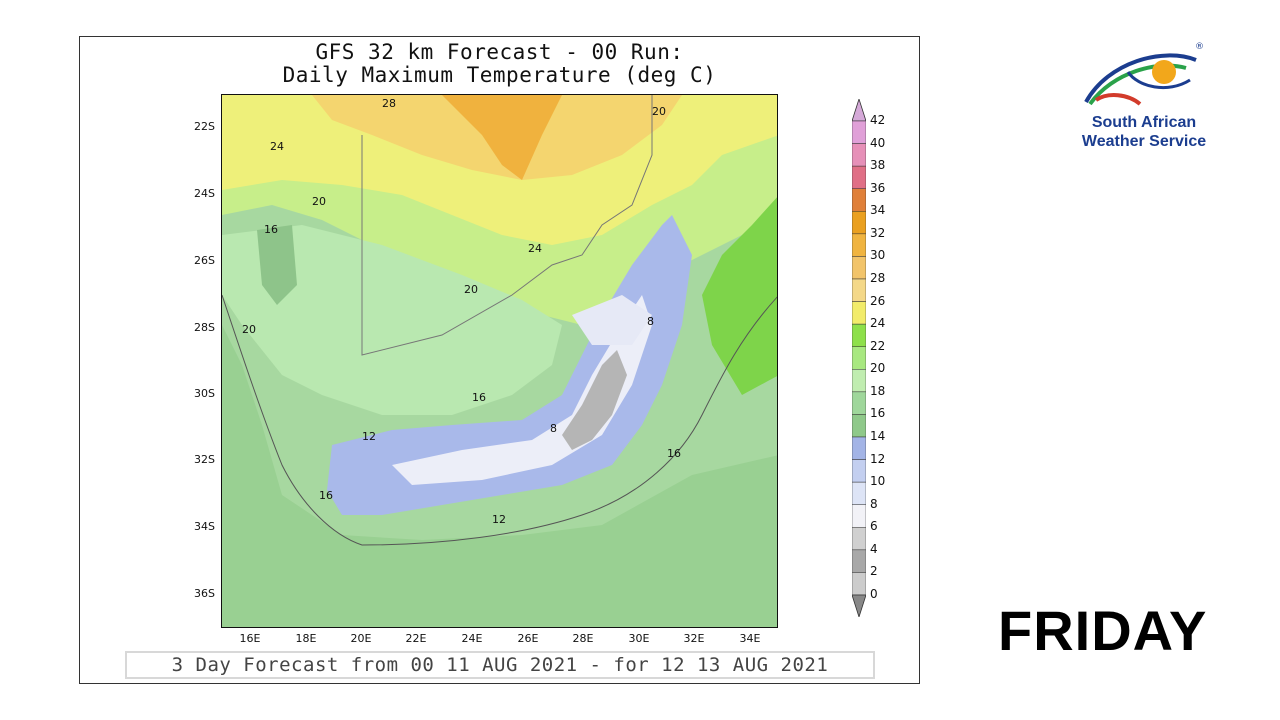 The image size is (1280, 720). I want to click on lat-label-36s: 36S, so click(204, 593).